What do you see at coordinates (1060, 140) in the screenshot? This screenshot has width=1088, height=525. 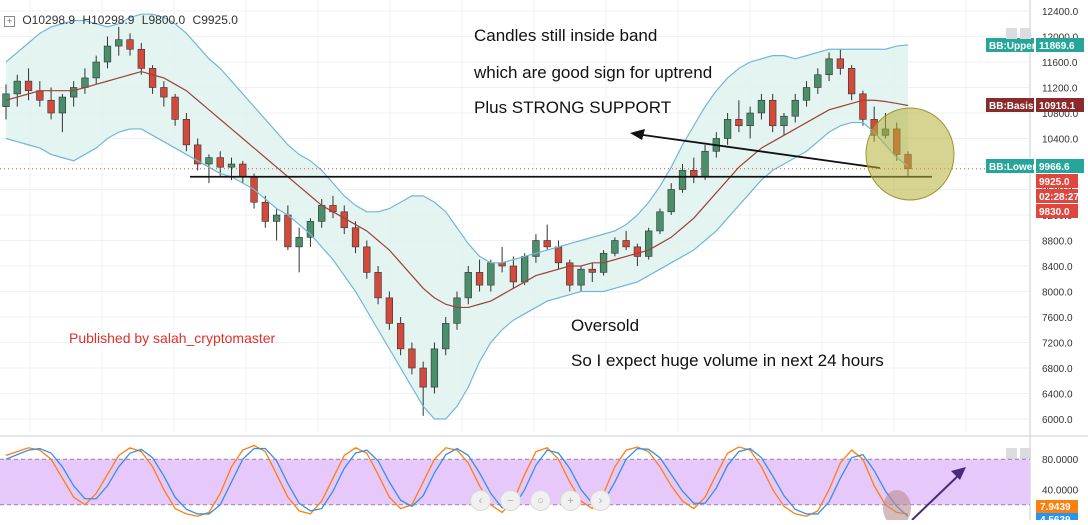 I see `price-tick-label: 10400.0` at bounding box center [1060, 140].